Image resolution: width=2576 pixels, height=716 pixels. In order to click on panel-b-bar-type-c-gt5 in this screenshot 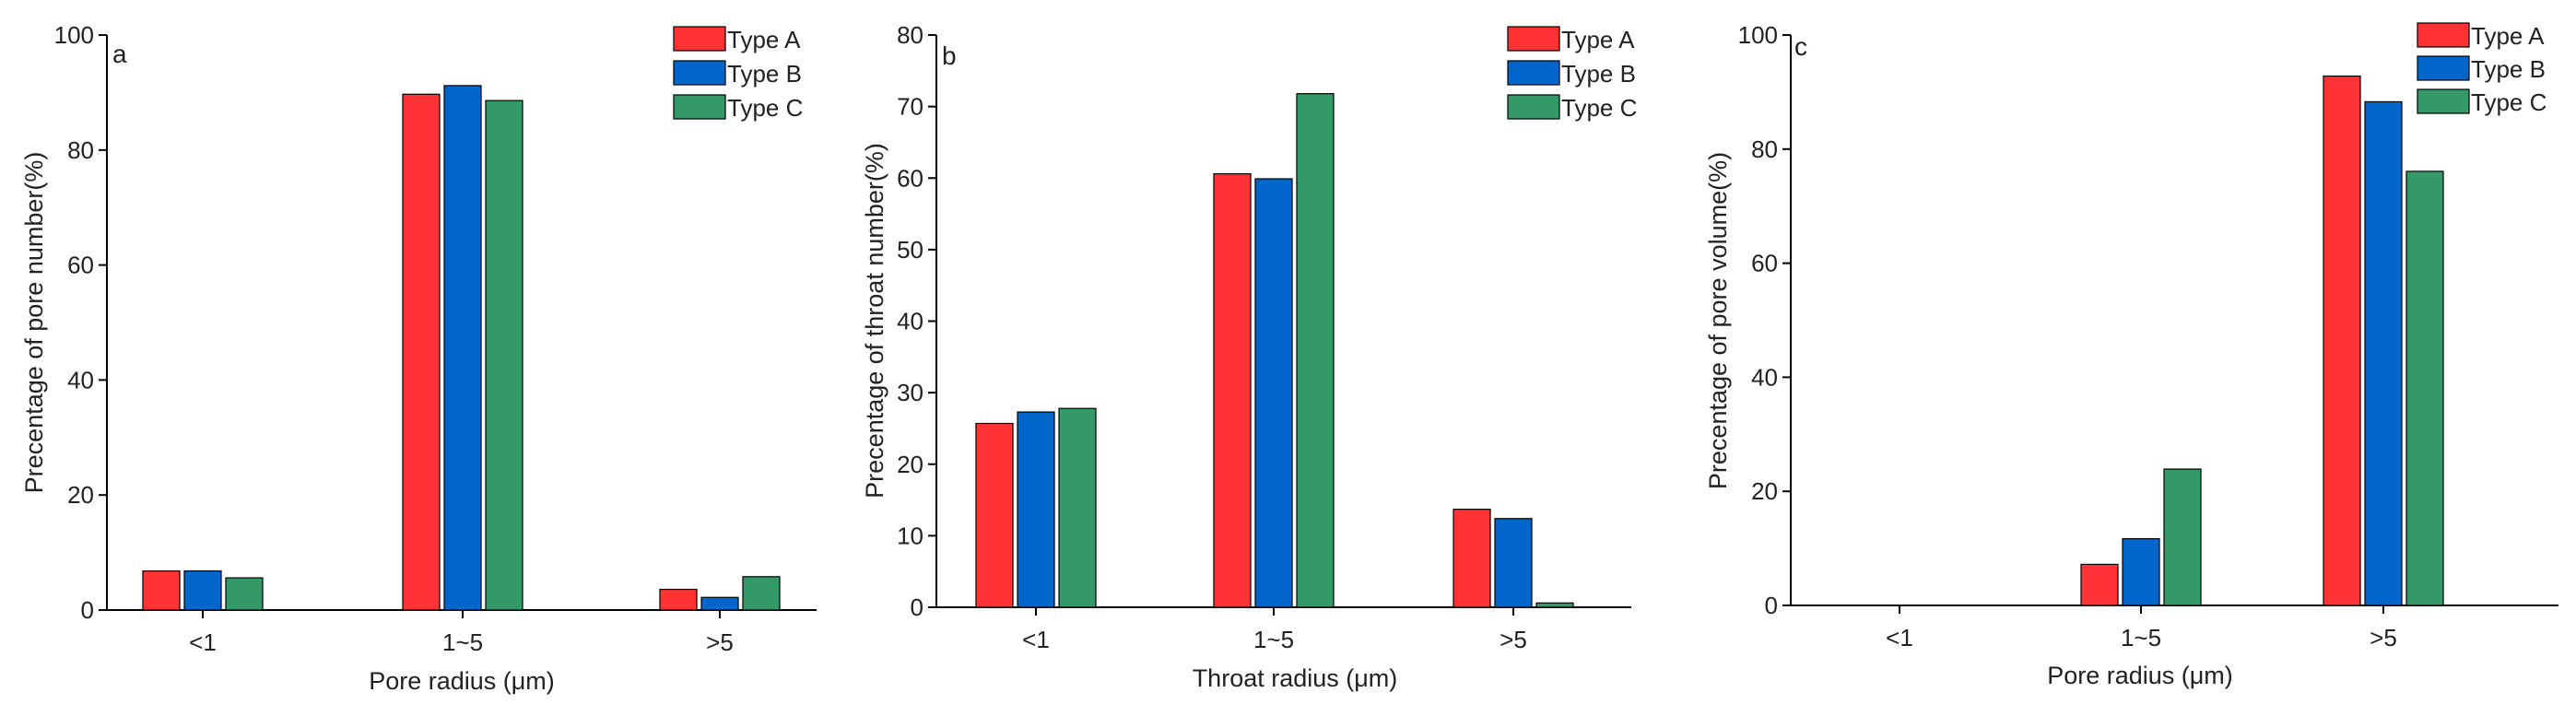, I will do `click(1554, 605)`.